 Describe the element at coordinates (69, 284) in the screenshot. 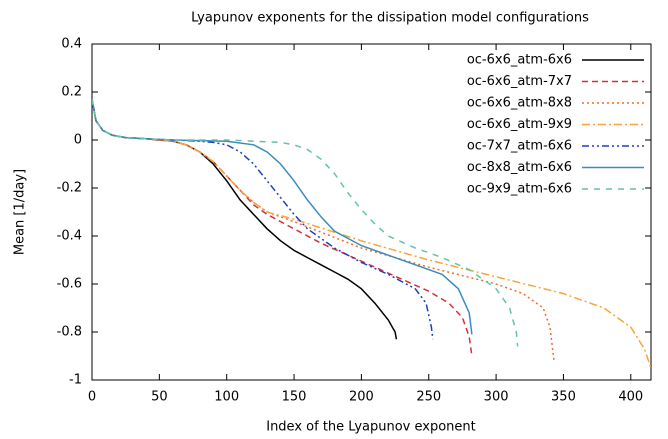

I see `y-tick-label: -0.6` at that location.